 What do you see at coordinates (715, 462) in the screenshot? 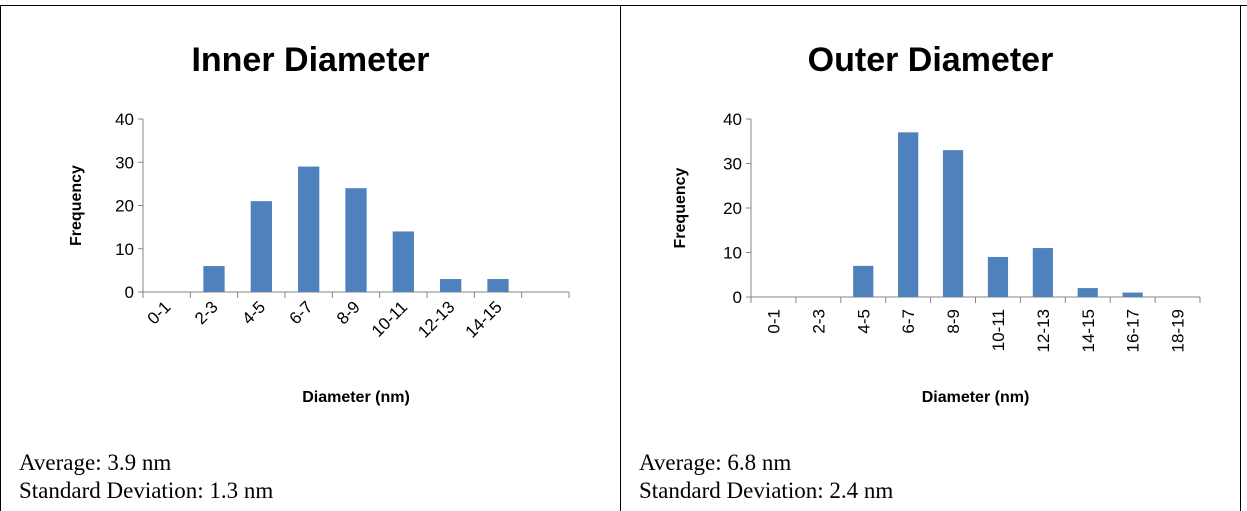
I see `outer-average: Average: 6.8 nm` at bounding box center [715, 462].